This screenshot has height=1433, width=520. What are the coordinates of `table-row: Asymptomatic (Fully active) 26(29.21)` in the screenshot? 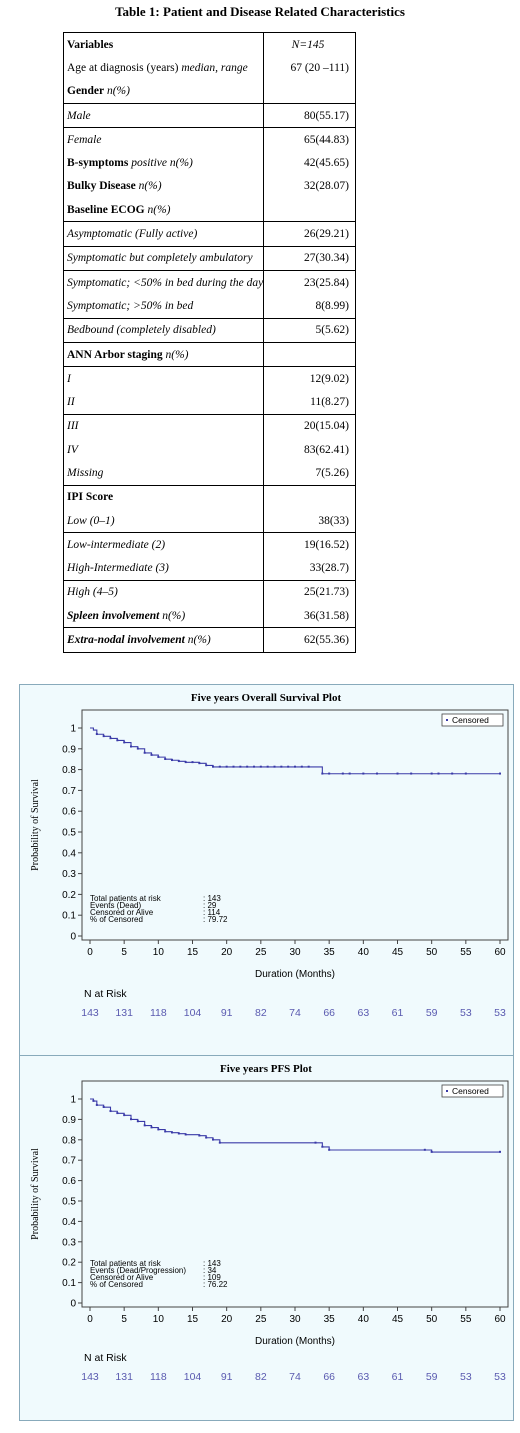 It's located at (209, 234).